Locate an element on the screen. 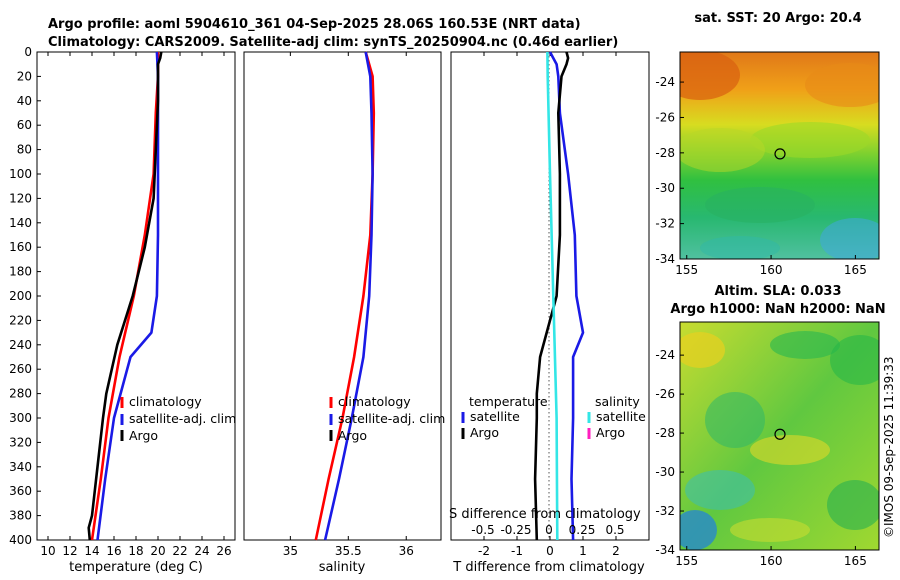  sst-map-title: sat. SST: 20 Argo: 20.4 is located at coordinates (777, 18).